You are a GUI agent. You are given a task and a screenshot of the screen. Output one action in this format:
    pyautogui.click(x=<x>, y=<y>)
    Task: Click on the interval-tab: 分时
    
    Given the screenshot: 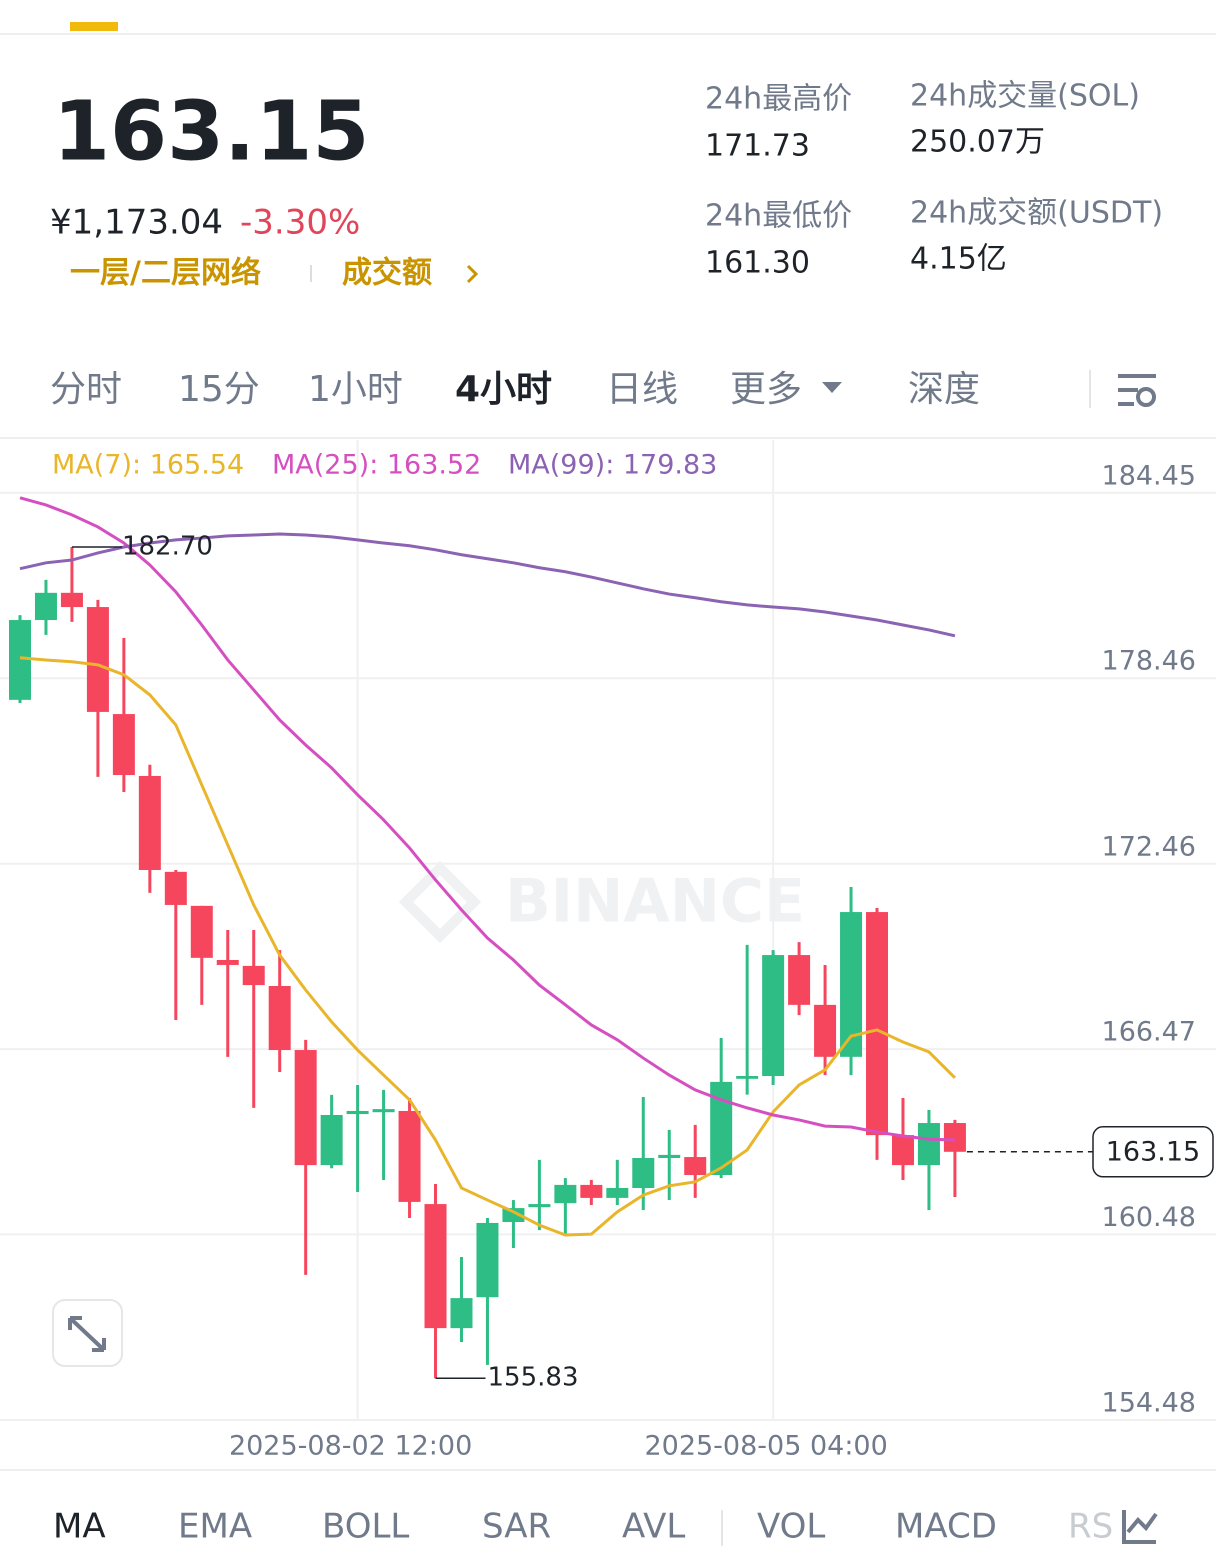 What is the action you would take?
    pyautogui.click(x=86, y=389)
    